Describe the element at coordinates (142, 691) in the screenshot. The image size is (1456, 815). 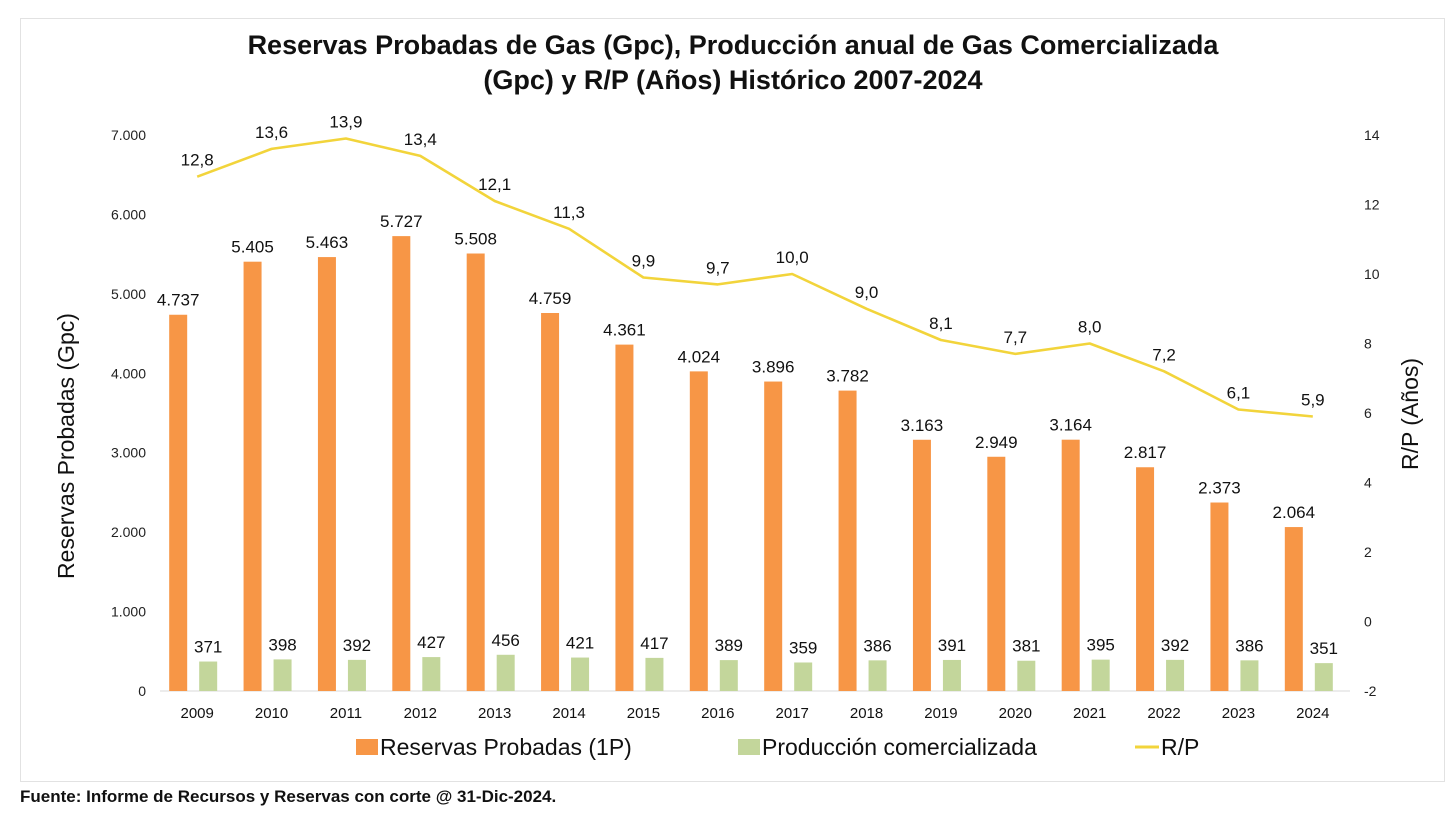
I see `y-left-tick-label: 0` at that location.